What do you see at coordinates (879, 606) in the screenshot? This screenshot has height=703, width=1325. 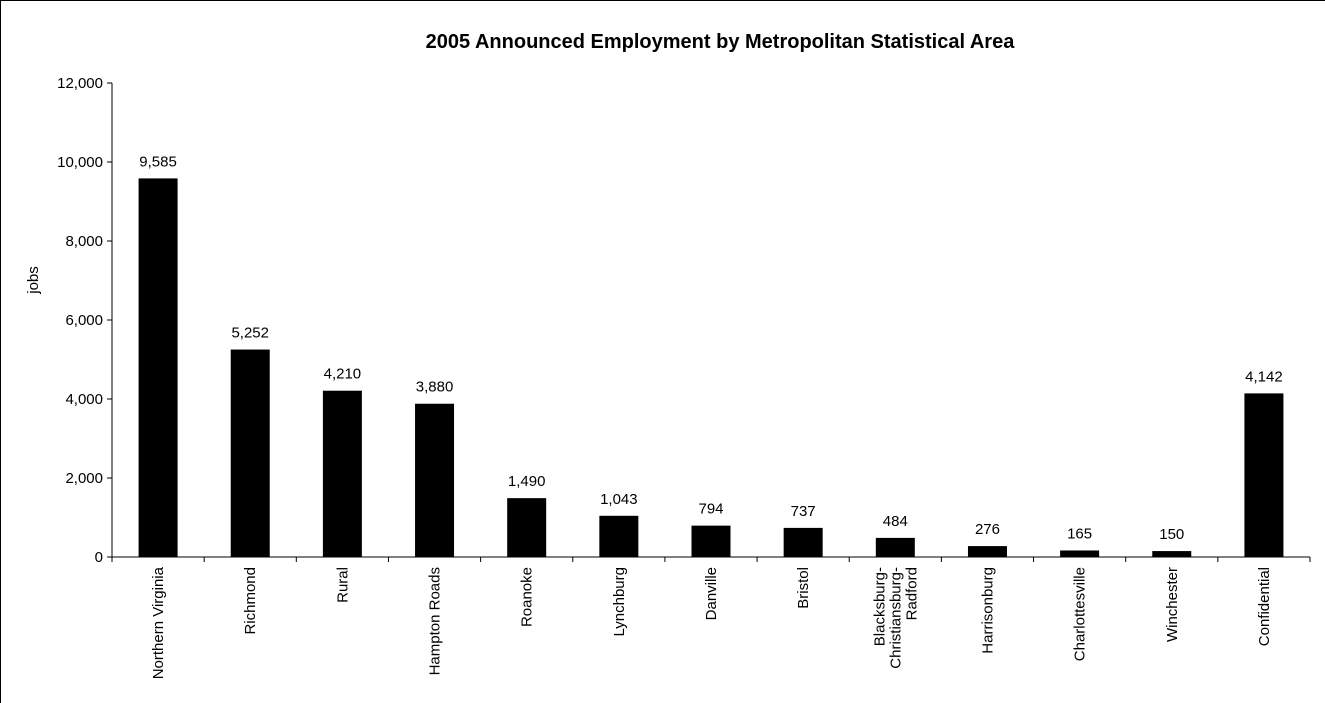 I see `category-label-line: Blacksburg-` at bounding box center [879, 606].